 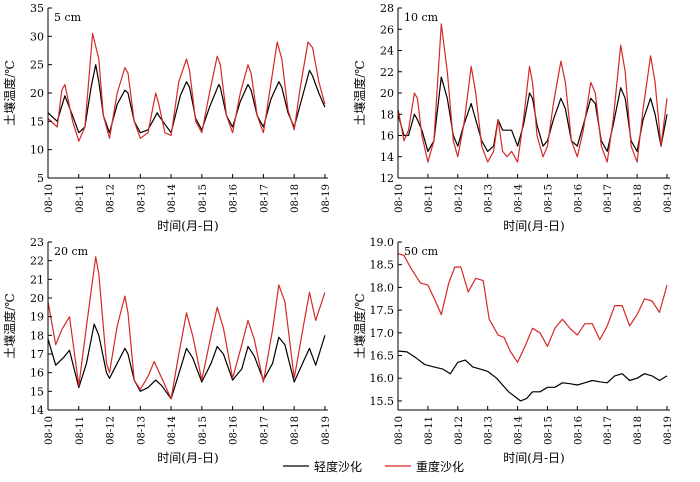 I want to click on y-tick-label: 26, so click(x=387, y=29).